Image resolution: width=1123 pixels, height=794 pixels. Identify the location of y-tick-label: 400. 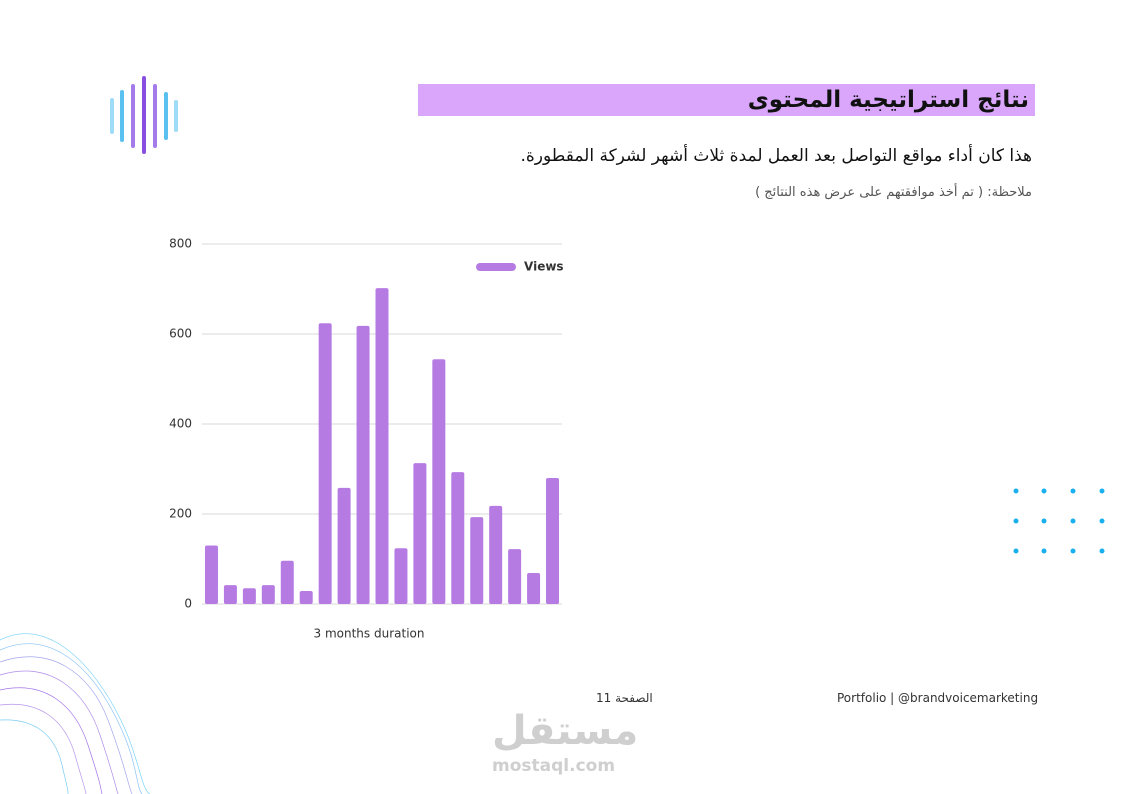
(180, 424).